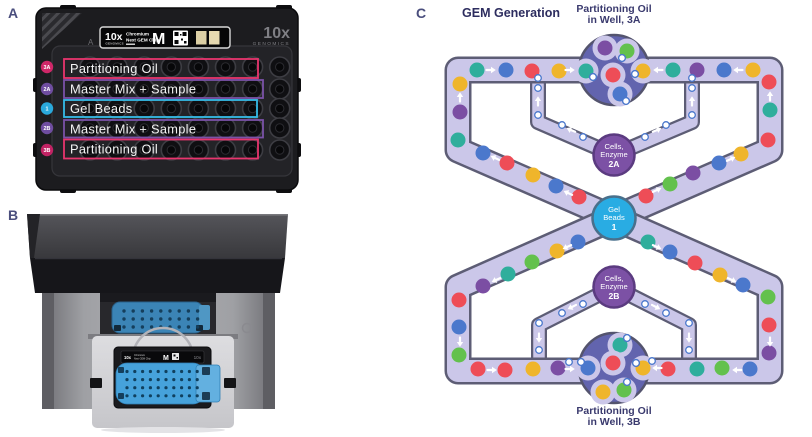 This screenshot has width=812, height=437. What do you see at coordinates (269, 351) in the screenshot?
I see `instrument-face-edge` at bounding box center [269, 351].